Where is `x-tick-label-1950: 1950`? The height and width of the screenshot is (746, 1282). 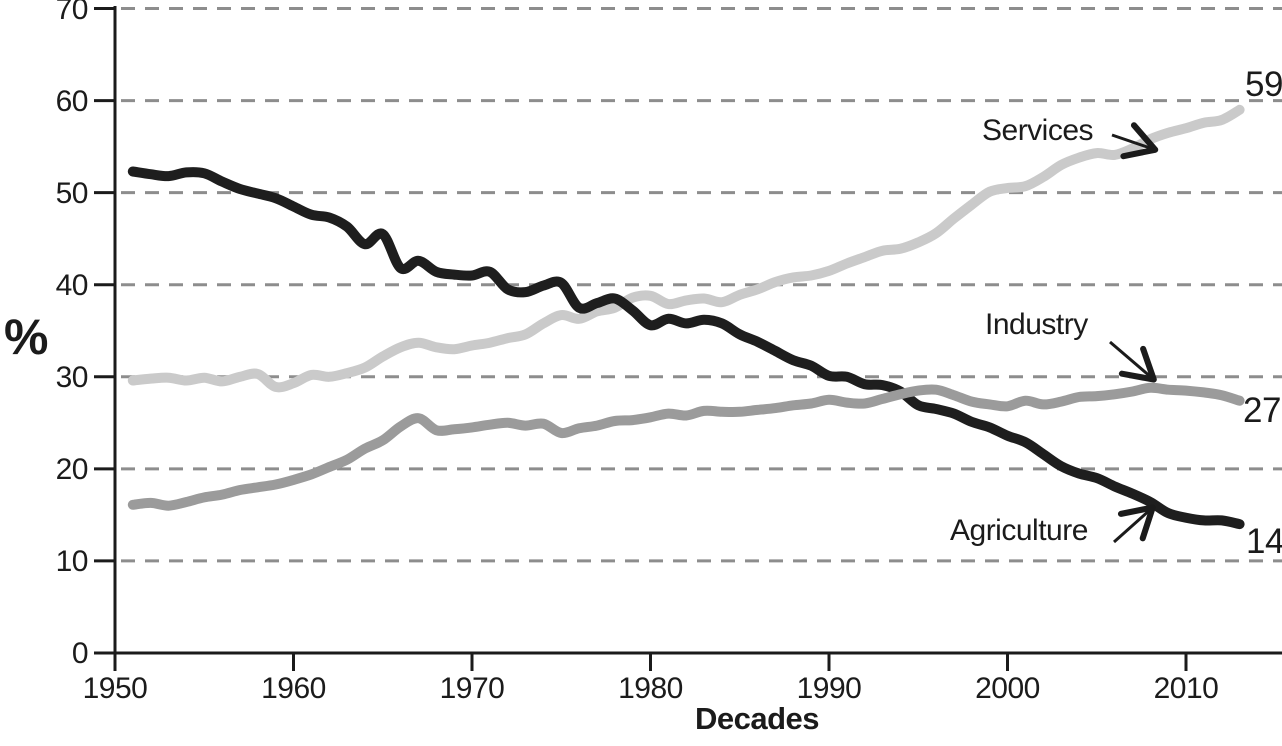 x-tick-label-1950: 1950 is located at coordinates (115, 688).